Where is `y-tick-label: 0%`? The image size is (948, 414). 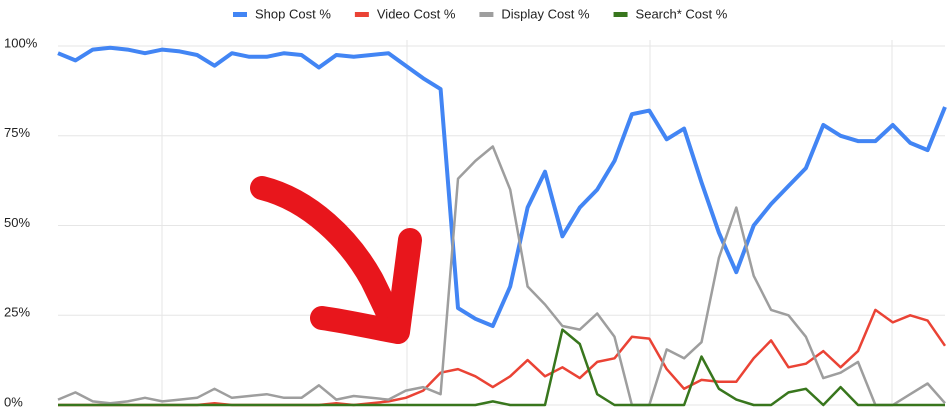 y-tick-label: 0% is located at coordinates (13, 401).